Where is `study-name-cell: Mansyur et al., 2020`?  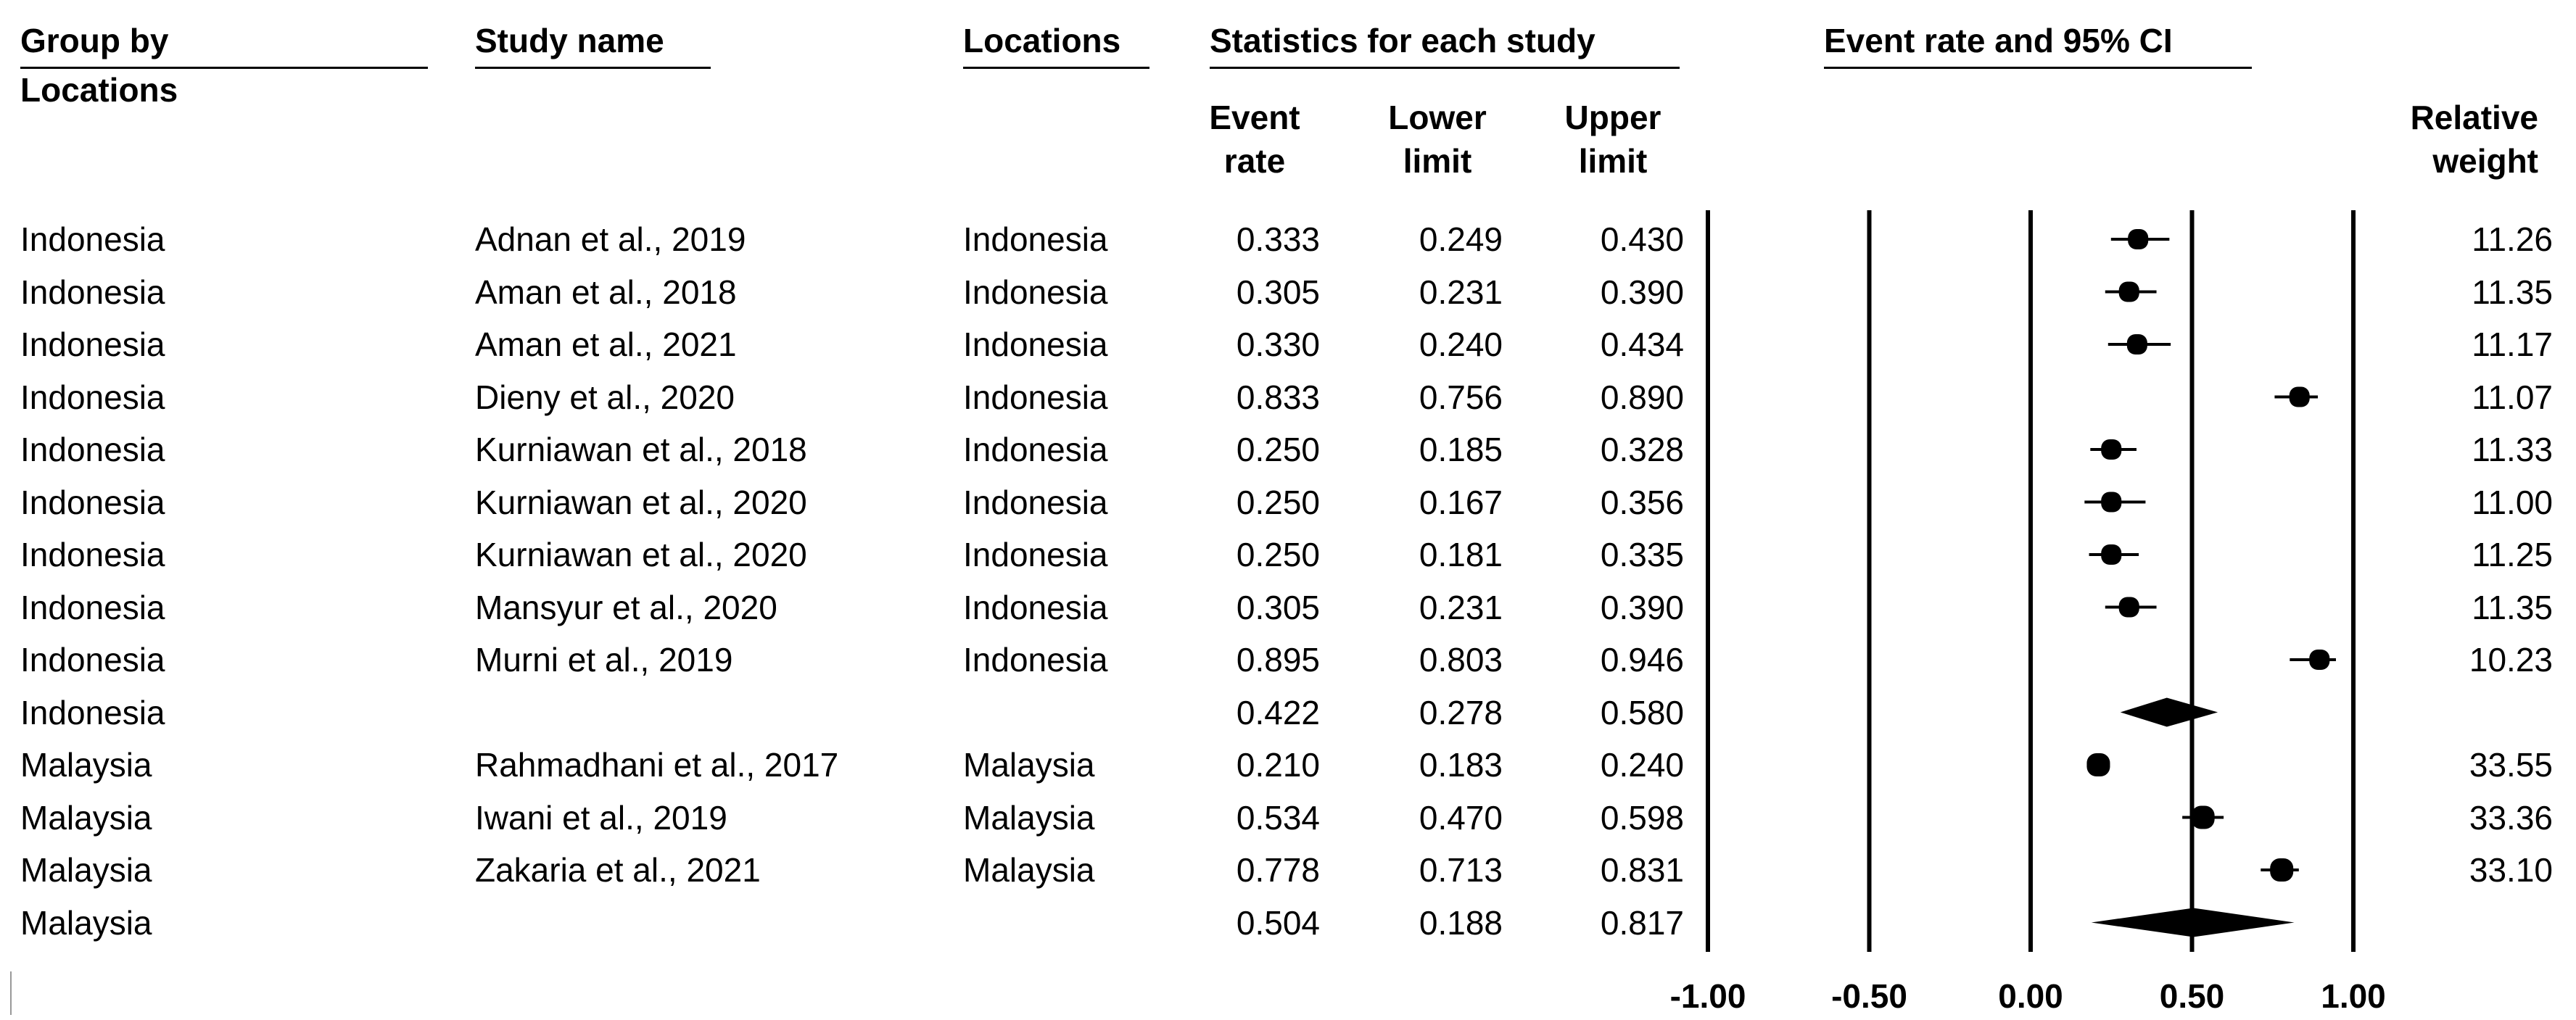
study-name-cell: Mansyur et al., 2020 is located at coordinates (626, 607).